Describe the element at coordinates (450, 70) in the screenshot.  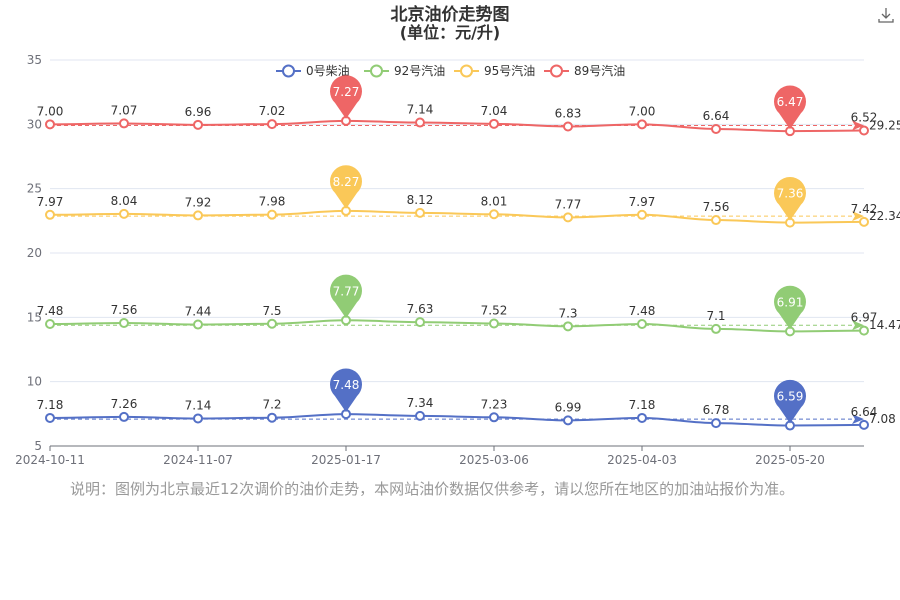
I see `legend: 0号柴油 92号汽油 95号汽油 89号汽油` at that location.